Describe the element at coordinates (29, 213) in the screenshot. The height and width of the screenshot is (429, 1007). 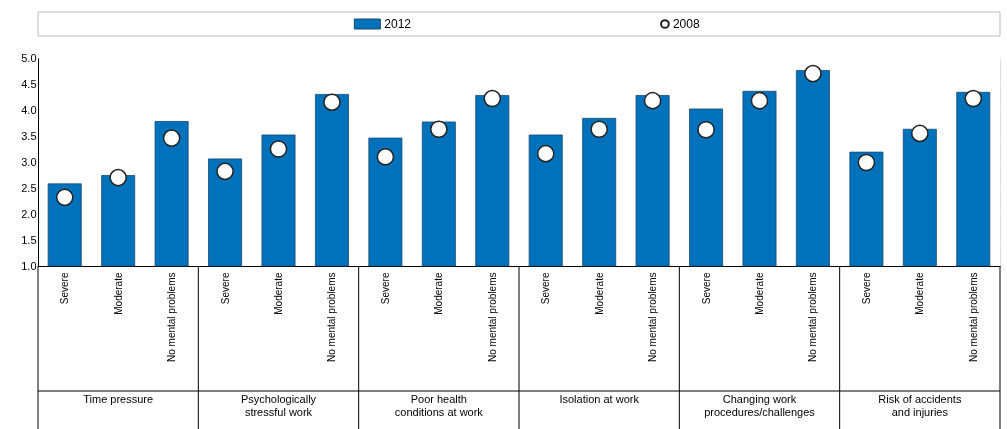
I see `y-tick-label: 2.0` at that location.